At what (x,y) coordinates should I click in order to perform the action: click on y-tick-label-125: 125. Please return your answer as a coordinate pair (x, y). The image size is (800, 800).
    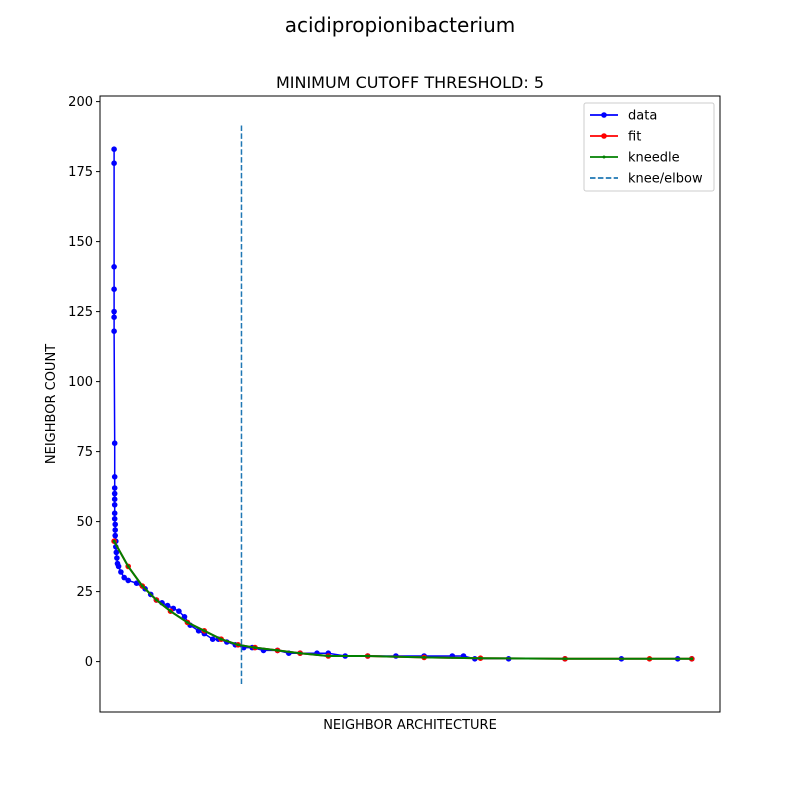
    Looking at the image, I should click on (80, 312).